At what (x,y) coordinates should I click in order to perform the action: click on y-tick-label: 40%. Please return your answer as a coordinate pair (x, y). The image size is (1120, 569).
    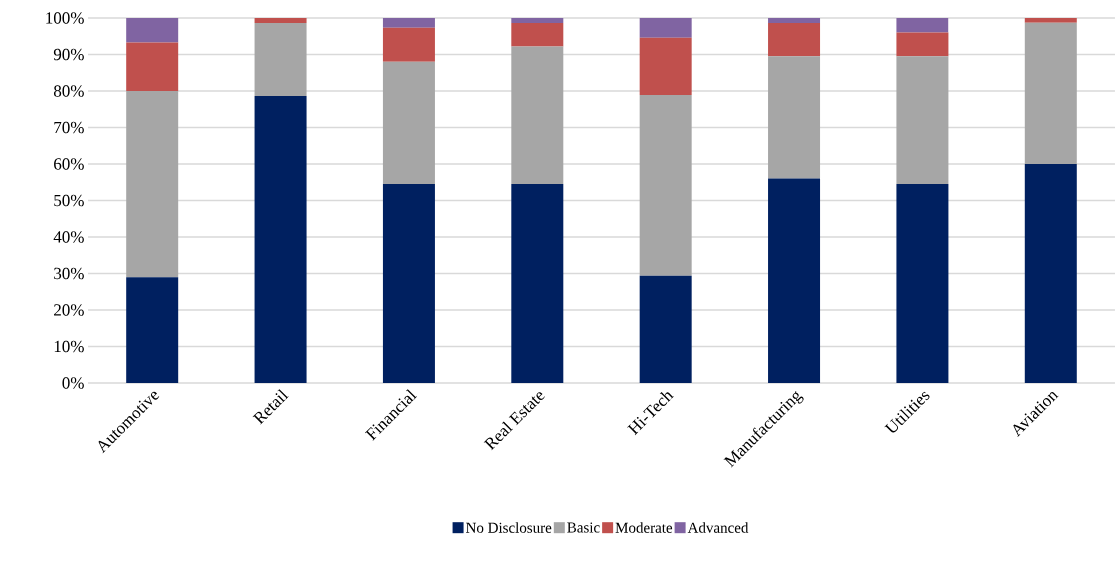
    Looking at the image, I should click on (68, 237).